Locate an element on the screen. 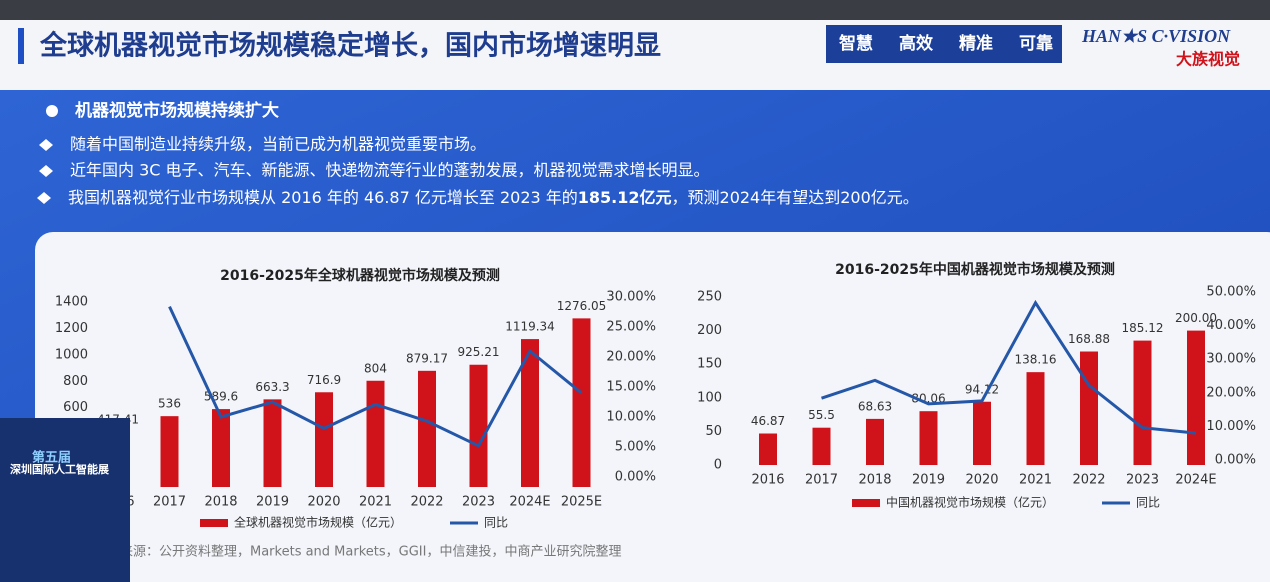 Image resolution: width=1270 pixels, height=582 pixels. expo-text: 深圳国际人工智能展 is located at coordinates (60, 469).